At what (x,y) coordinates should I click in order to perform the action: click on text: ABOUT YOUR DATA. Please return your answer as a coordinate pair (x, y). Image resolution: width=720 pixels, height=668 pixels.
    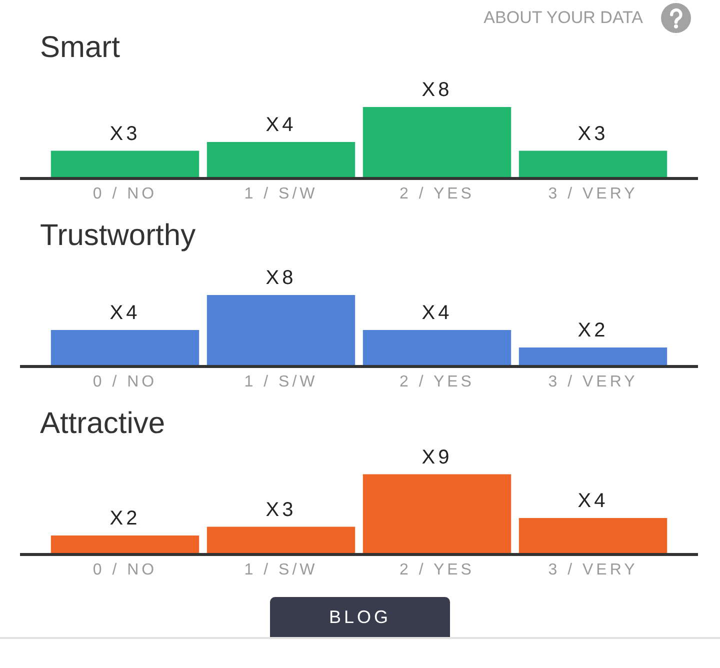
    Looking at the image, I should click on (563, 18).